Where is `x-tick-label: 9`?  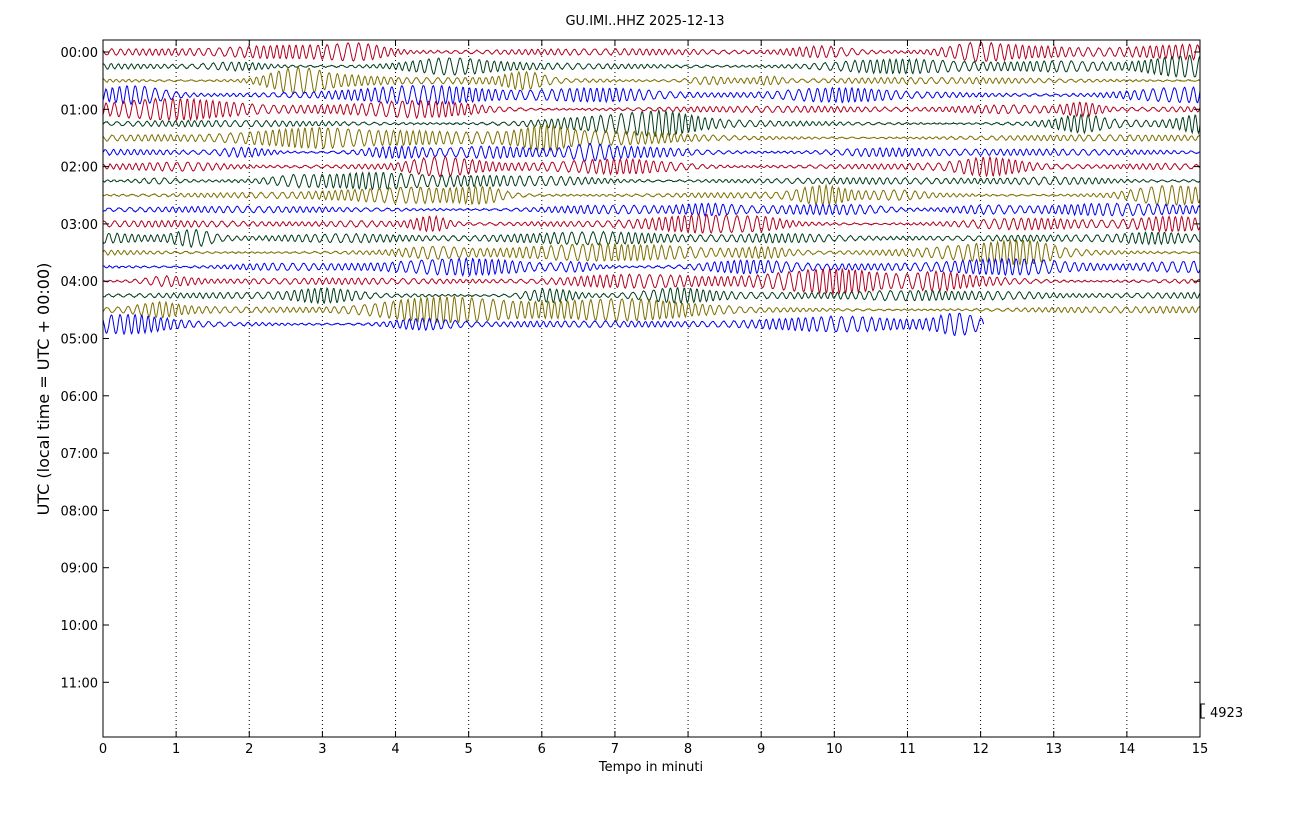 x-tick-label: 9 is located at coordinates (761, 749).